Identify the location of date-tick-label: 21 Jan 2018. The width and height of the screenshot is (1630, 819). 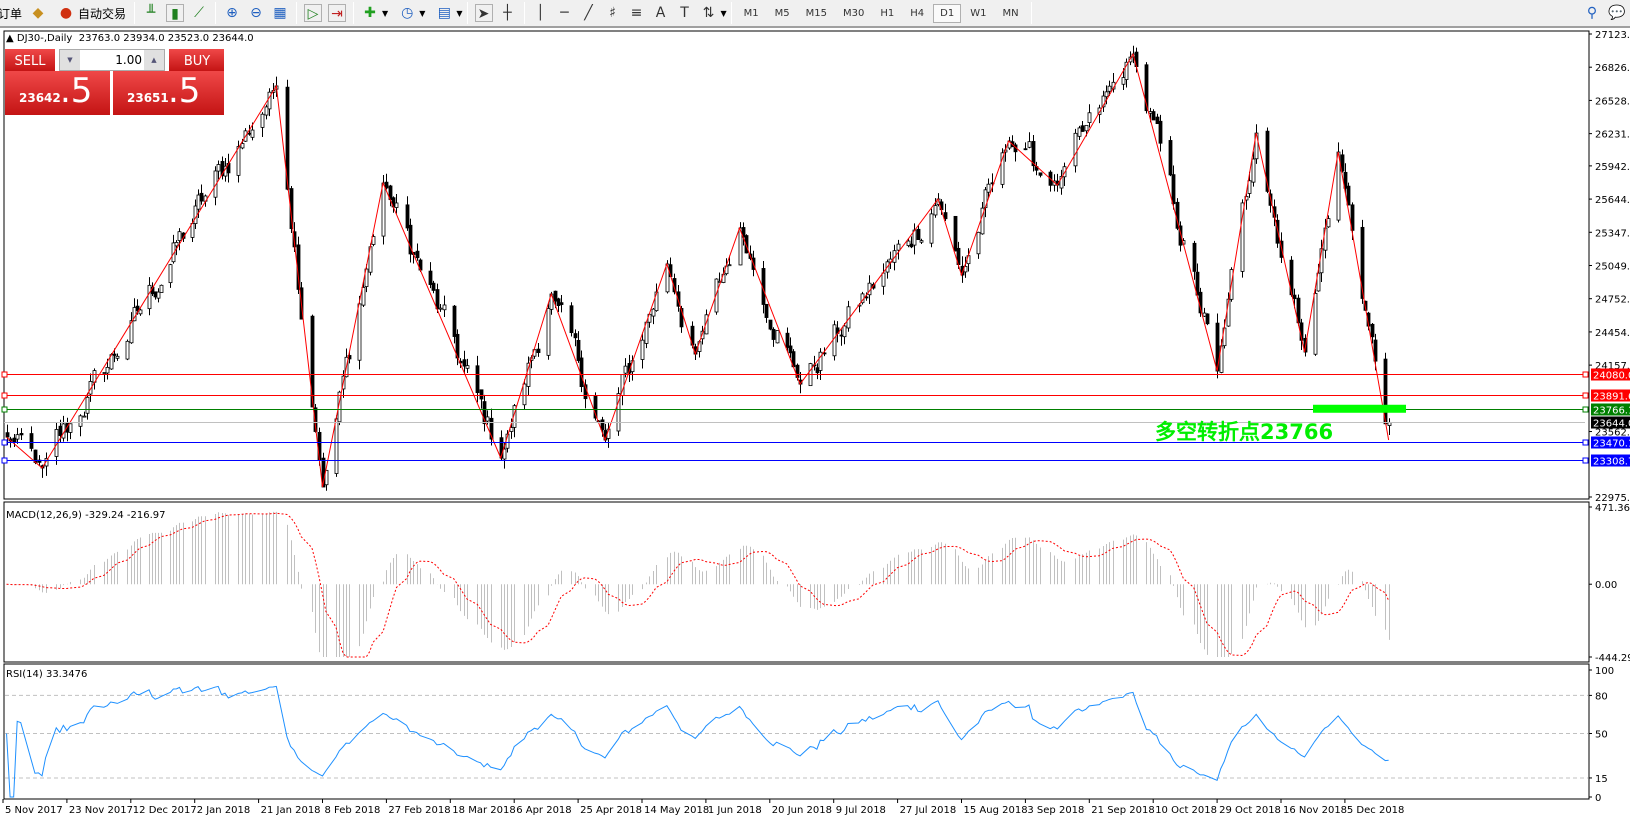
(291, 810).